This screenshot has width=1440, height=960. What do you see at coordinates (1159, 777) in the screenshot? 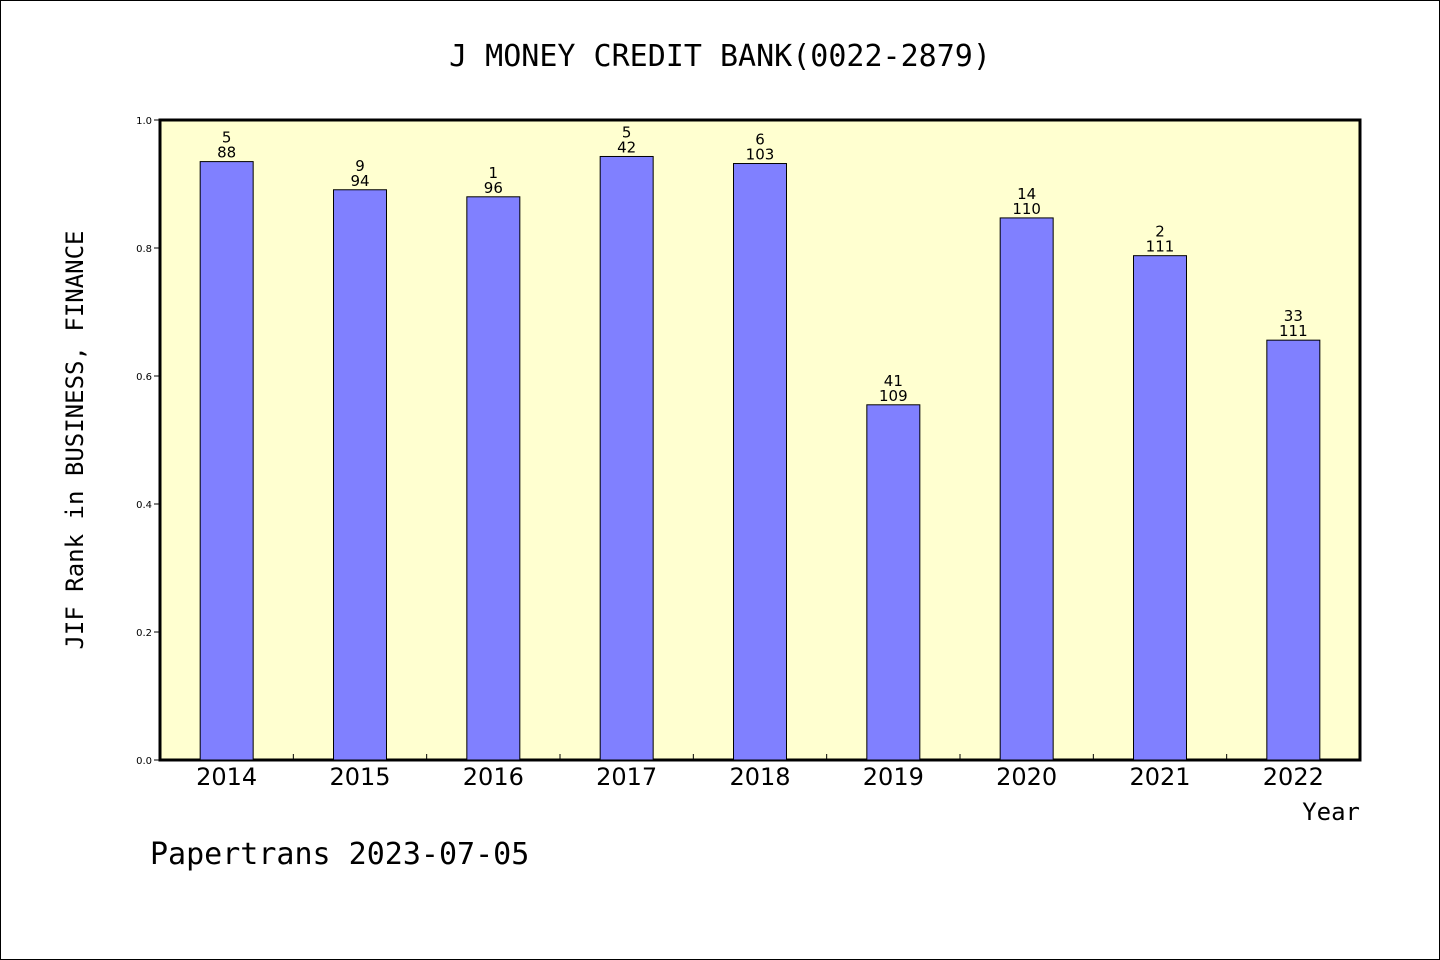
I see `x-tick-label: 2021` at bounding box center [1159, 777].